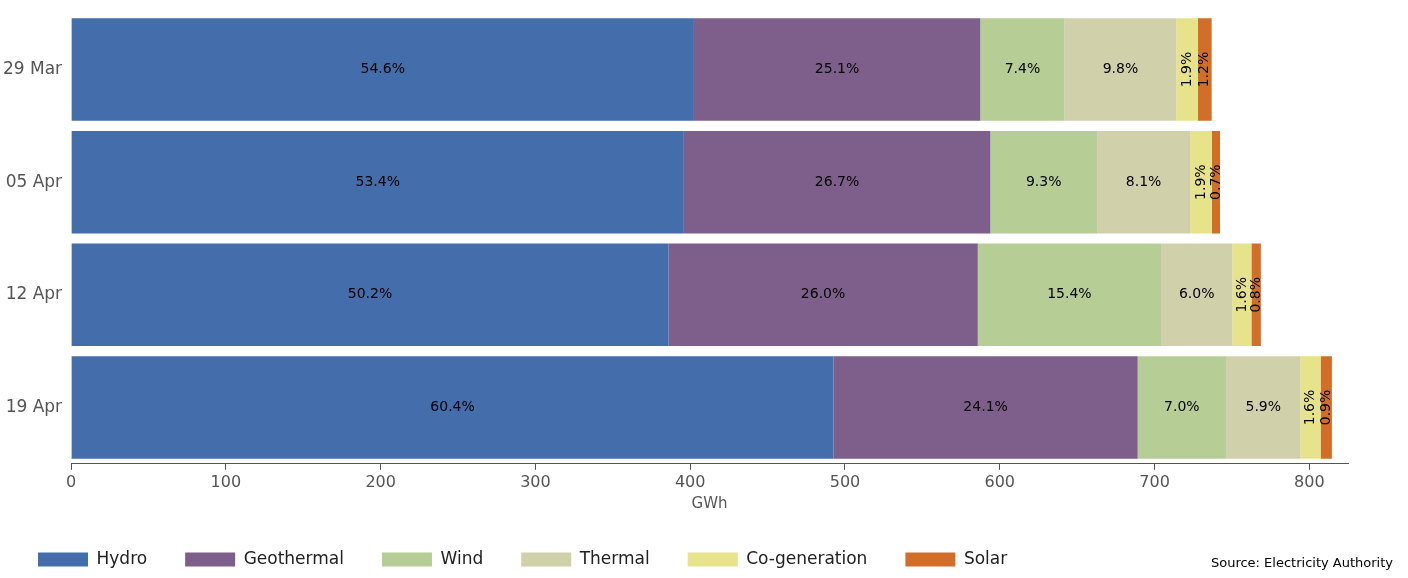 The image size is (1408, 578). What do you see at coordinates (1214, 182) in the screenshot?
I see `annotation: 0.7%` at bounding box center [1214, 182].